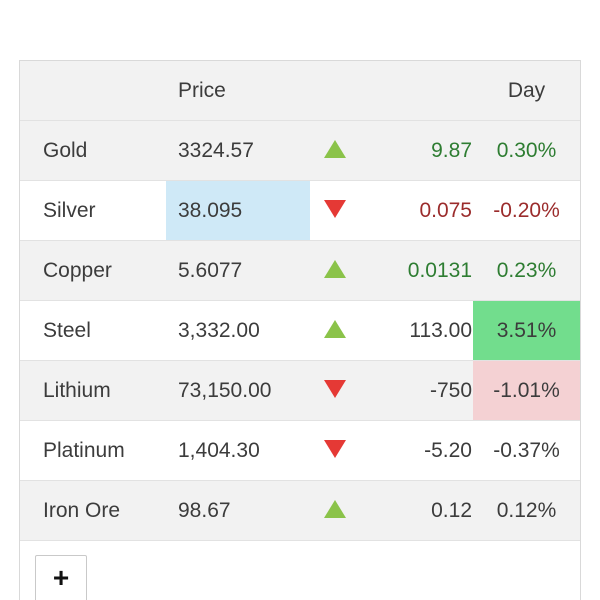  Describe the element at coordinates (450, 390) in the screenshot. I see `price-change: -750` at that location.